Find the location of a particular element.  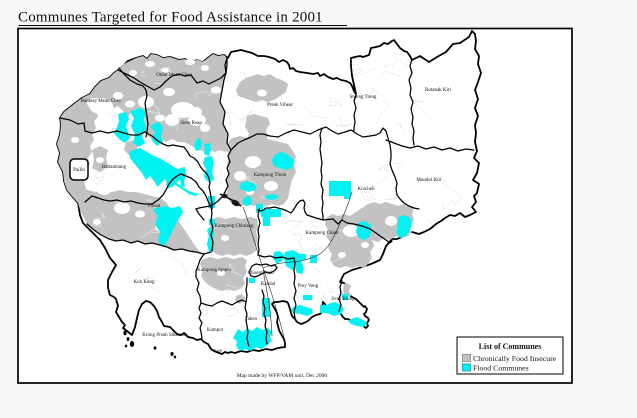

svg-text: Kampot is located at coordinates (215, 330).